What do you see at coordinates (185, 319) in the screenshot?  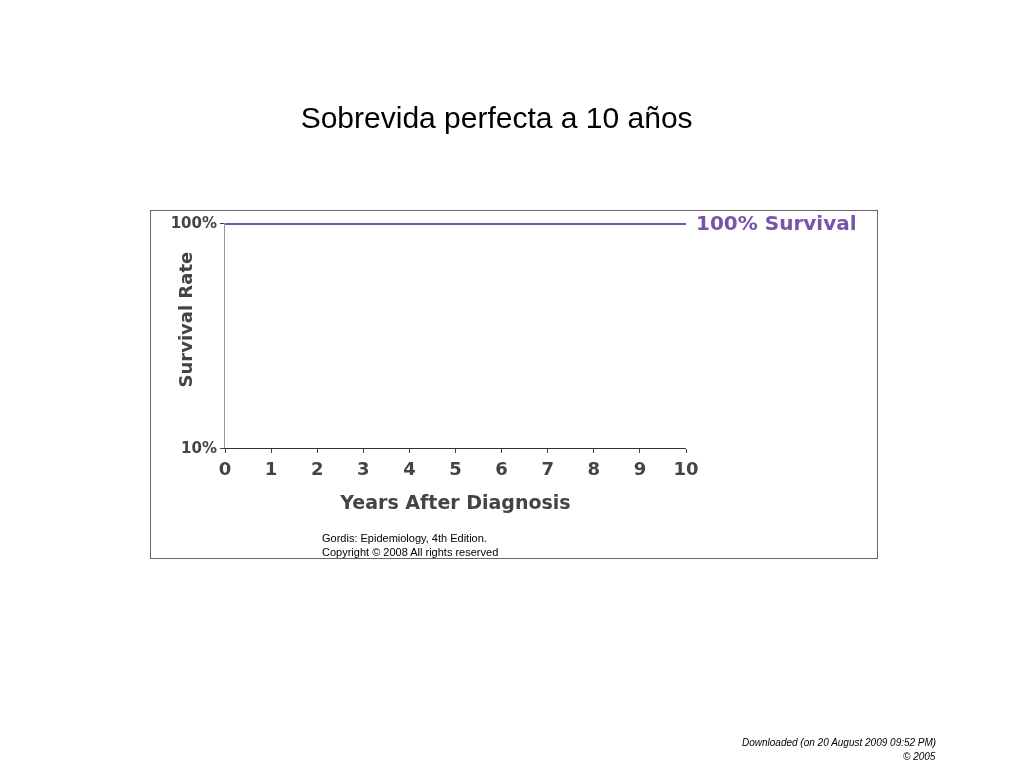 I see `y-axis-title: Survival Rate` at bounding box center [185, 319].